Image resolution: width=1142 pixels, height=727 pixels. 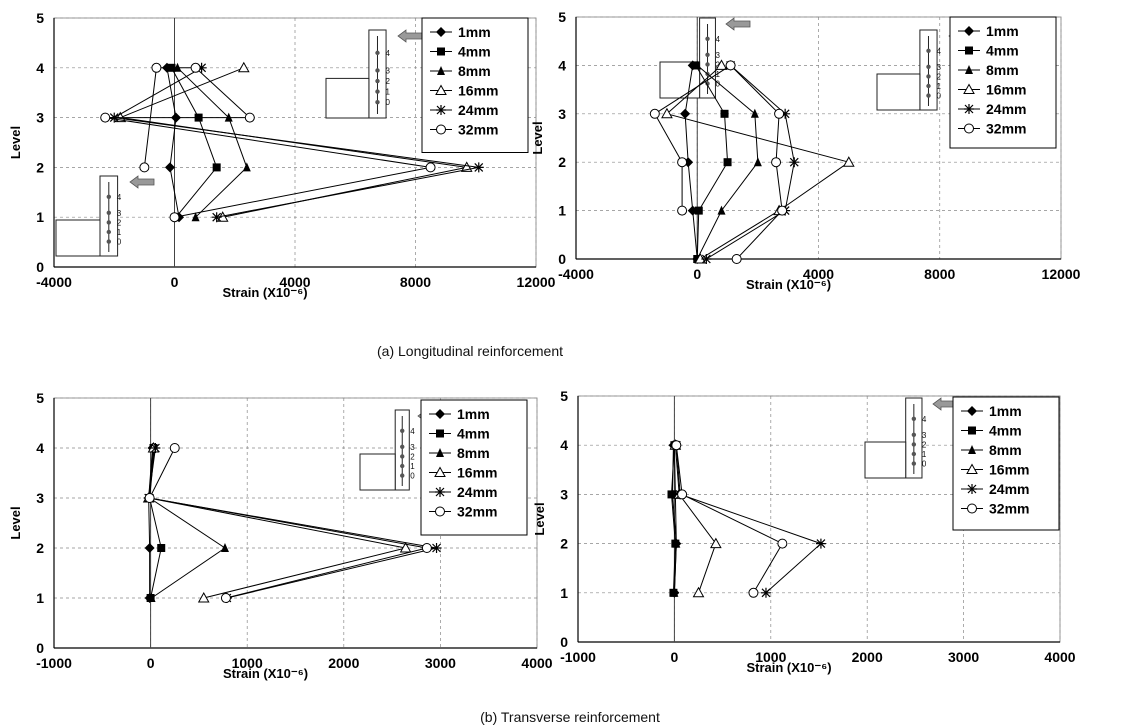 I want to click on y-tick-label: 4, so click(x=40, y=448).